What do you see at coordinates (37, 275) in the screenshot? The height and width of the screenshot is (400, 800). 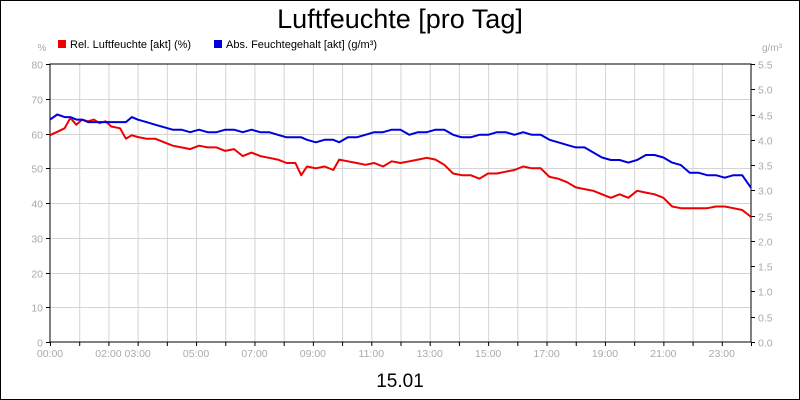 I see `y-left-tick-label: 20` at bounding box center [37, 275].